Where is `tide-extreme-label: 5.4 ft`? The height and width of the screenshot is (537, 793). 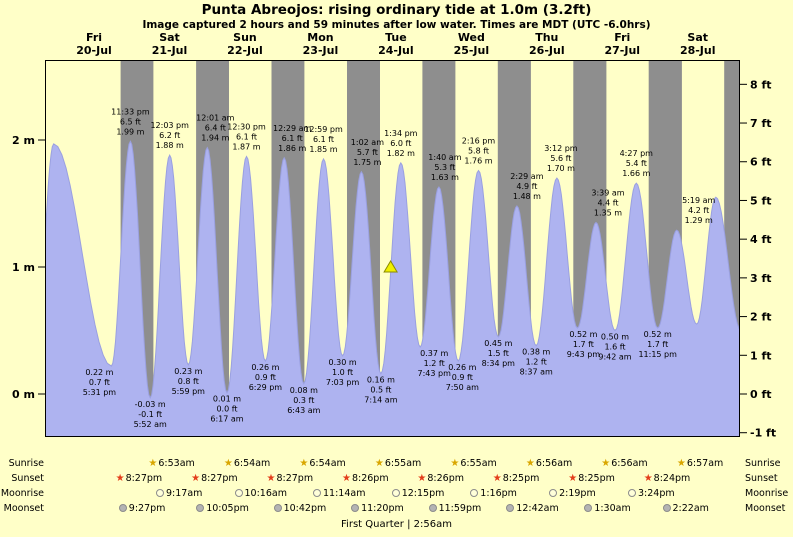 tide-extreme-label: 5.4 ft is located at coordinates (636, 163).